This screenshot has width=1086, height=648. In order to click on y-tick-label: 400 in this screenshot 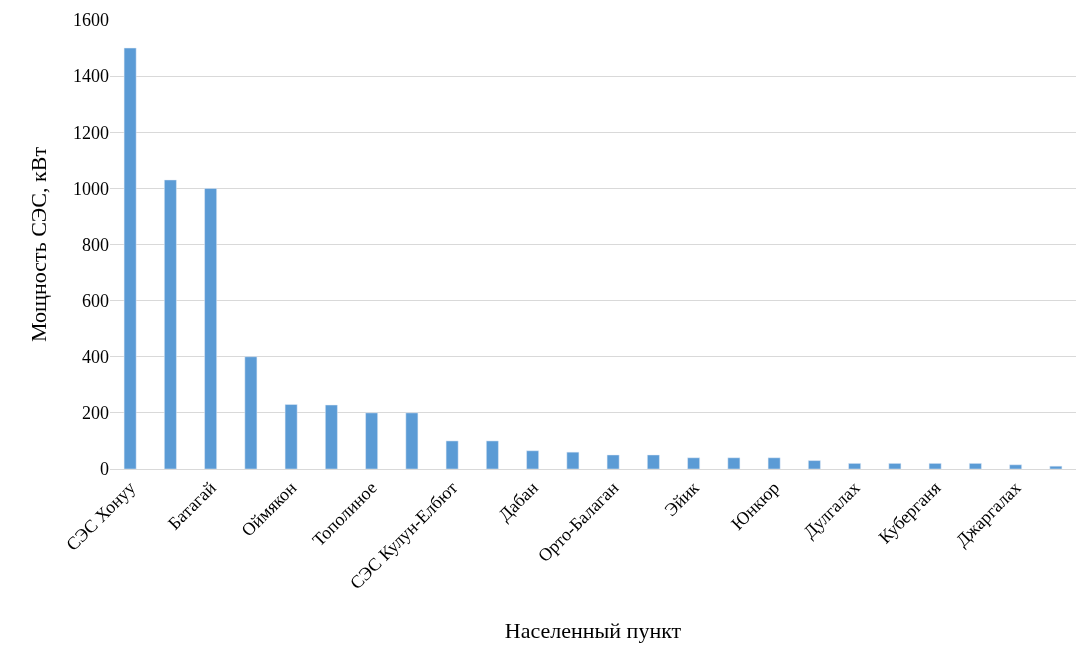, I will do `click(95, 357)`.